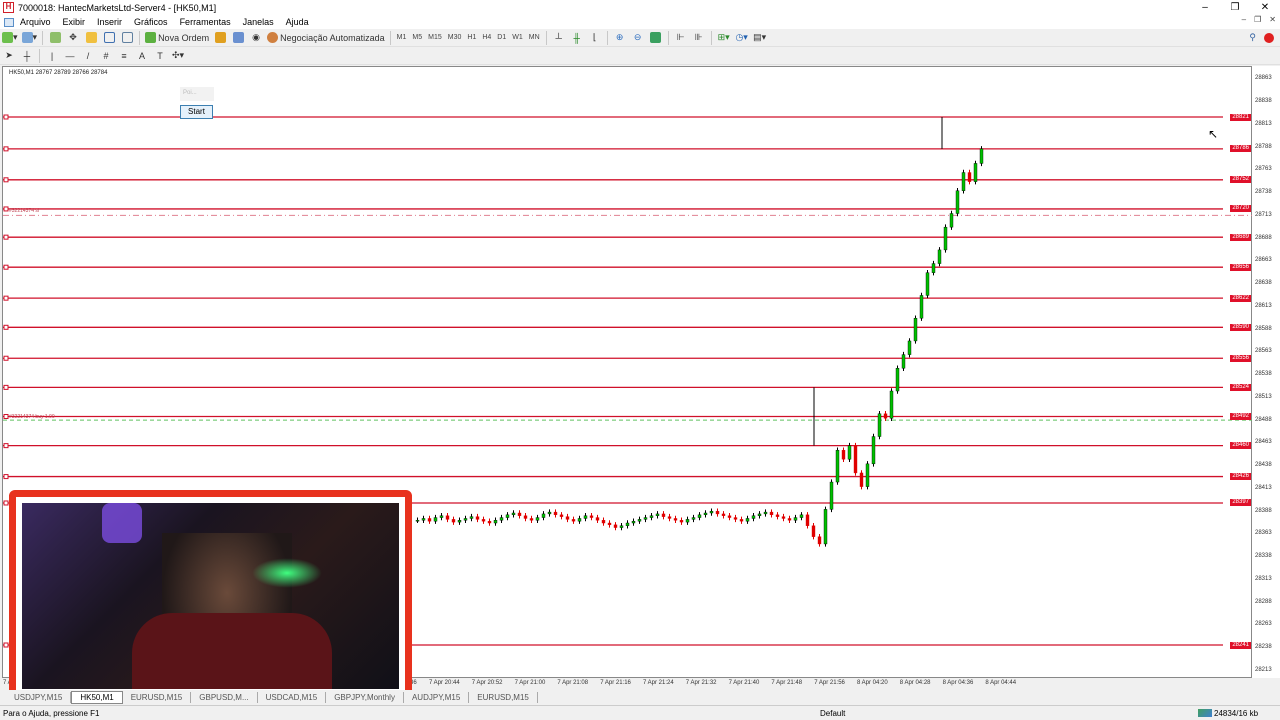  I want to click on y-tick: 28563, so click(1263, 351).